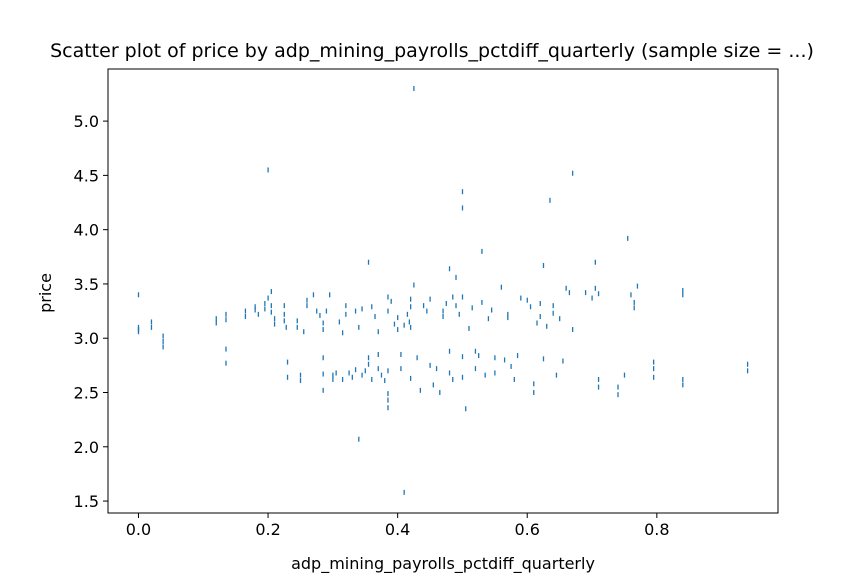 The width and height of the screenshot is (864, 576). What do you see at coordinates (398, 526) in the screenshot?
I see `x-axis: 0.0 0.2 0.4 0.6 0.8` at bounding box center [398, 526].